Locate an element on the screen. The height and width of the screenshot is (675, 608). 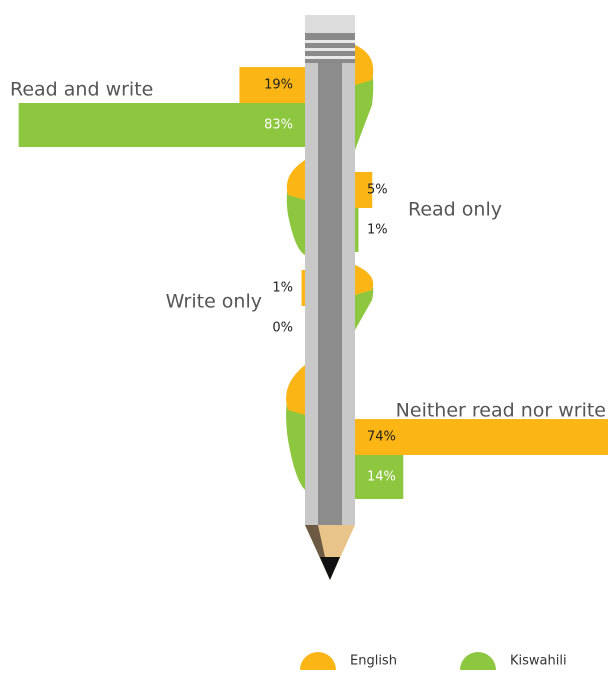
pencil-stripe is located at coordinates (330, 294).